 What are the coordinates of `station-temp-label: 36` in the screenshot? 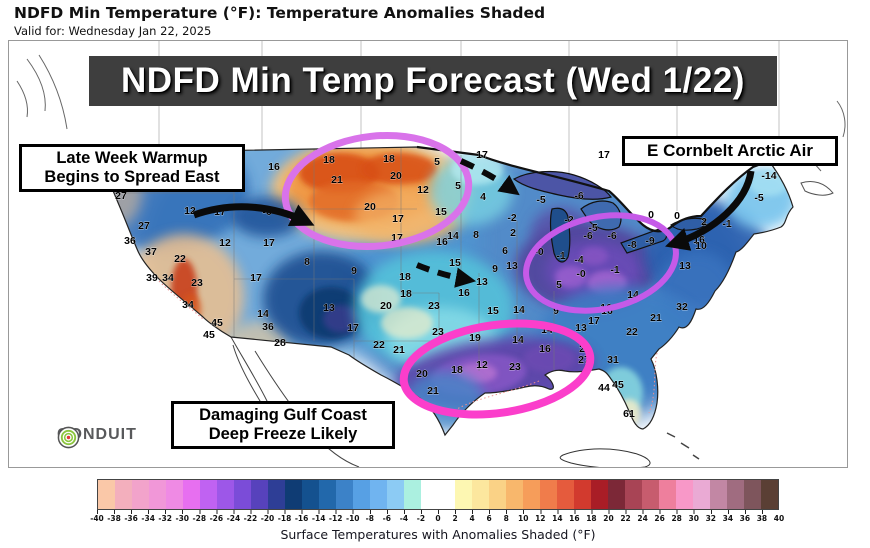 It's located at (268, 327).